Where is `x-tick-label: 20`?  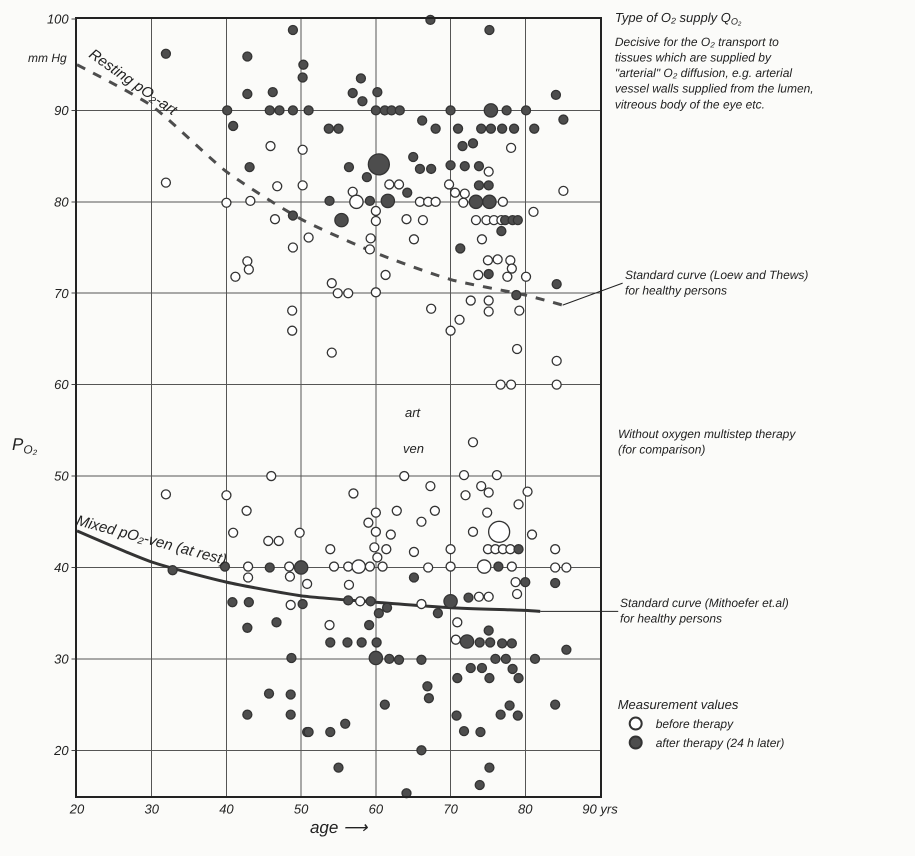 x-tick-label: 20 is located at coordinates (76, 808).